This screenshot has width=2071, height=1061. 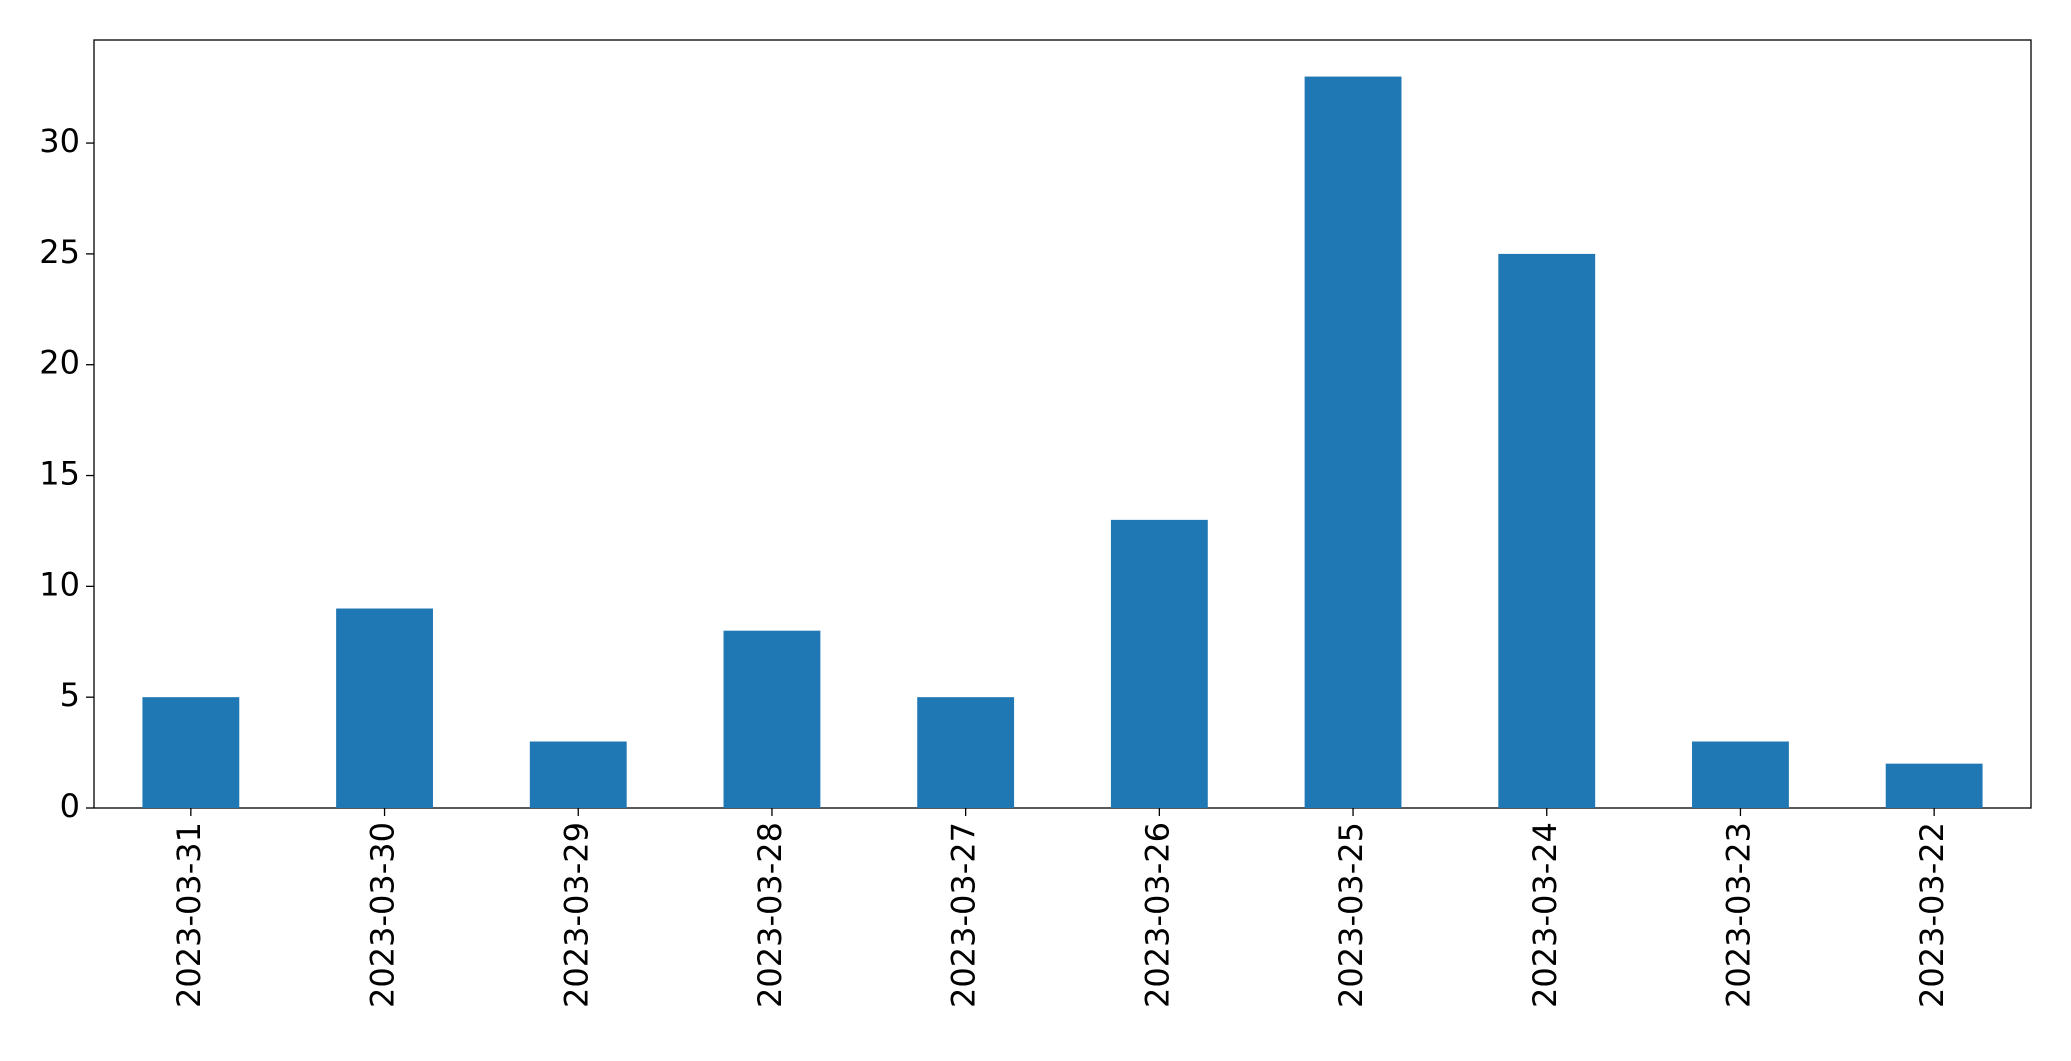 What do you see at coordinates (1157, 915) in the screenshot?
I see `x-tick-label: 2023-03-26` at bounding box center [1157, 915].